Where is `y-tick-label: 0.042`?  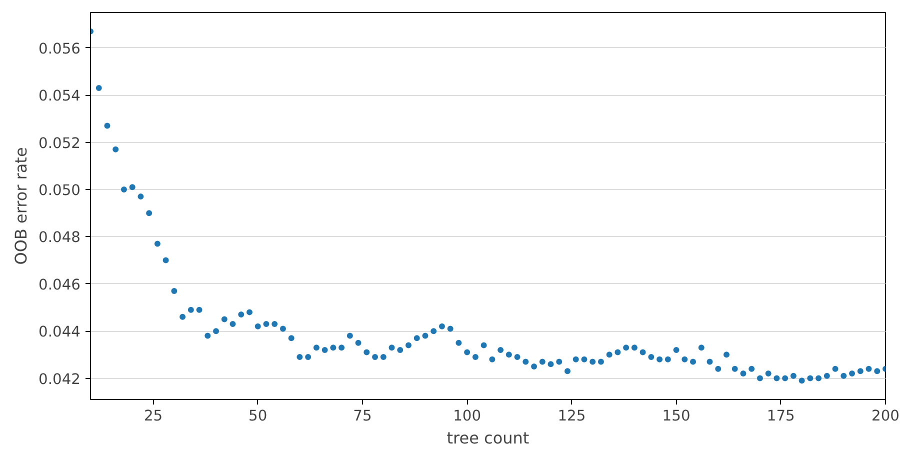 y-tick-label: 0.042 is located at coordinates (59, 379).